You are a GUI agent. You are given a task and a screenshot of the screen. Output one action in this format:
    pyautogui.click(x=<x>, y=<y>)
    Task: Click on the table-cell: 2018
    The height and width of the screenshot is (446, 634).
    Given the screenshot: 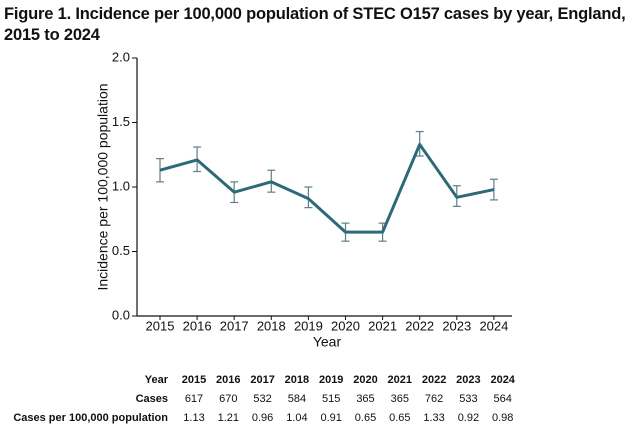 What is the action you would take?
    pyautogui.click(x=297, y=380)
    